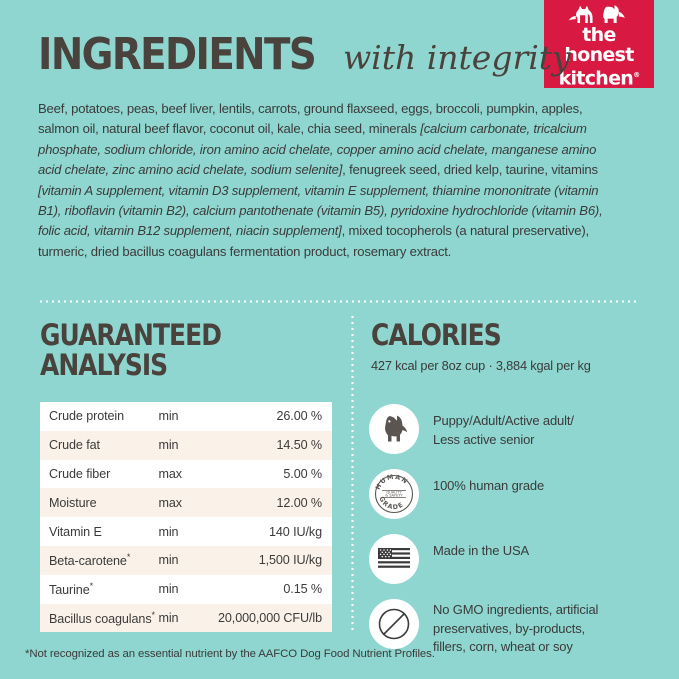  Describe the element at coordinates (186, 589) in the screenshot. I see `table-row: Taurine* min 0.15 %` at that location.